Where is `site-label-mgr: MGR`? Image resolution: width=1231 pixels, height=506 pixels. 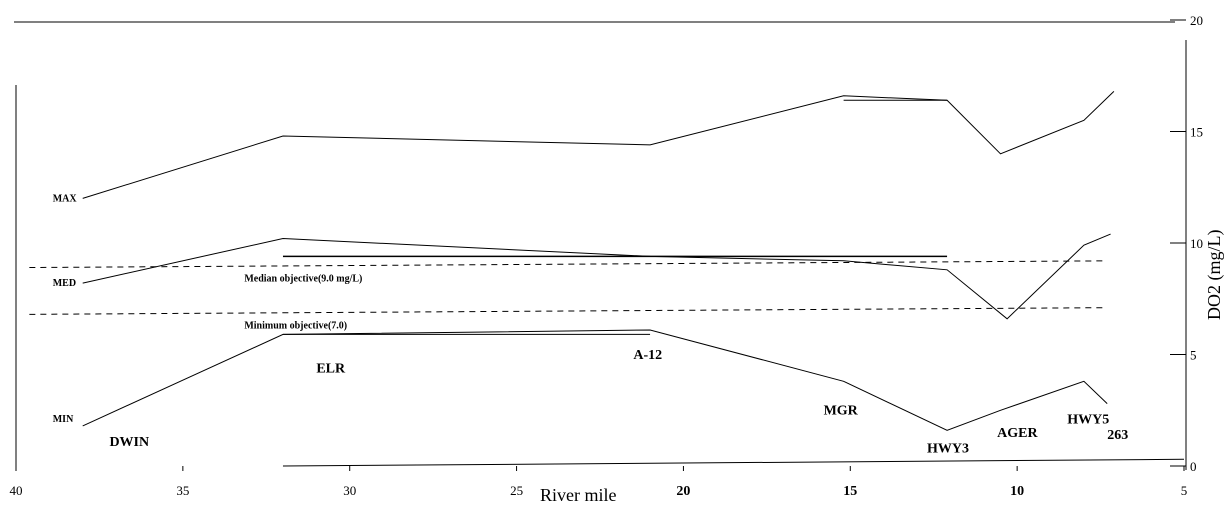 site-label-mgr: MGR is located at coordinates (841, 411).